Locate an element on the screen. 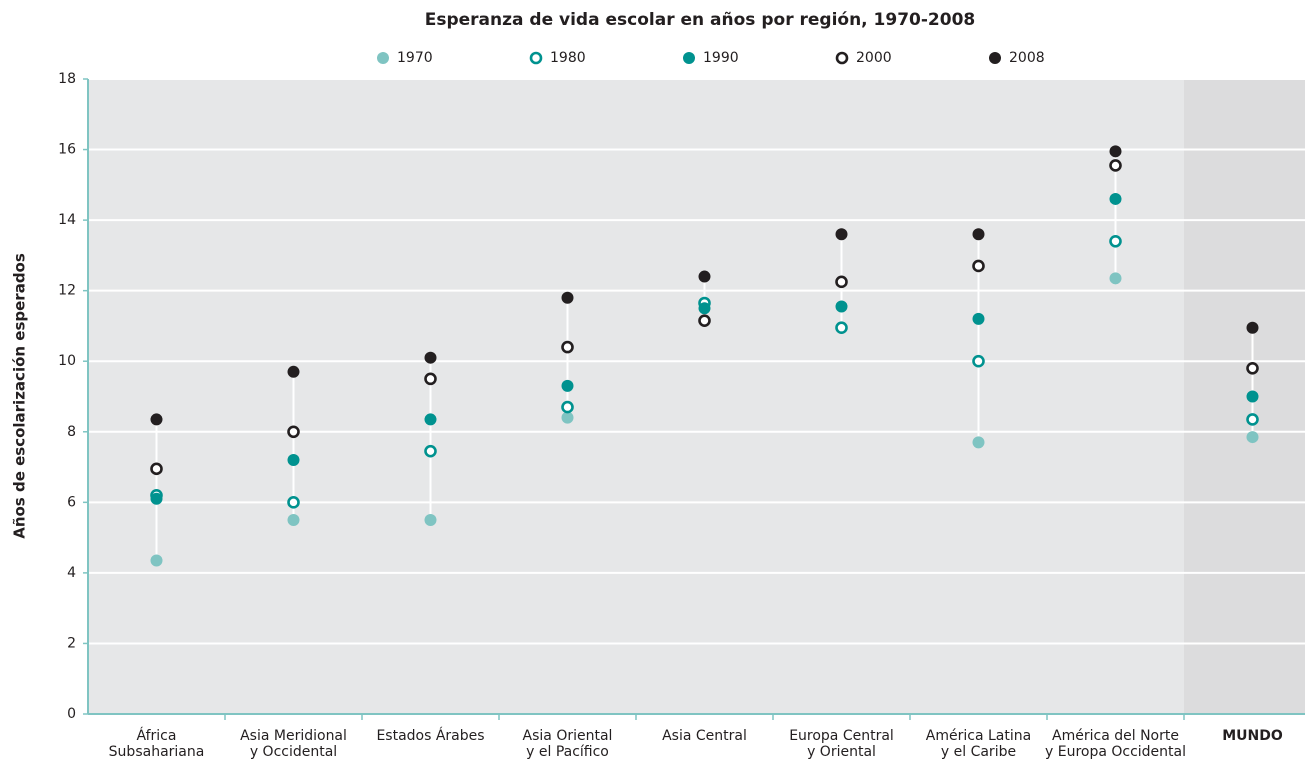 This screenshot has height=761, width=1307. y-tick-label: 12 is located at coordinates (67, 291).